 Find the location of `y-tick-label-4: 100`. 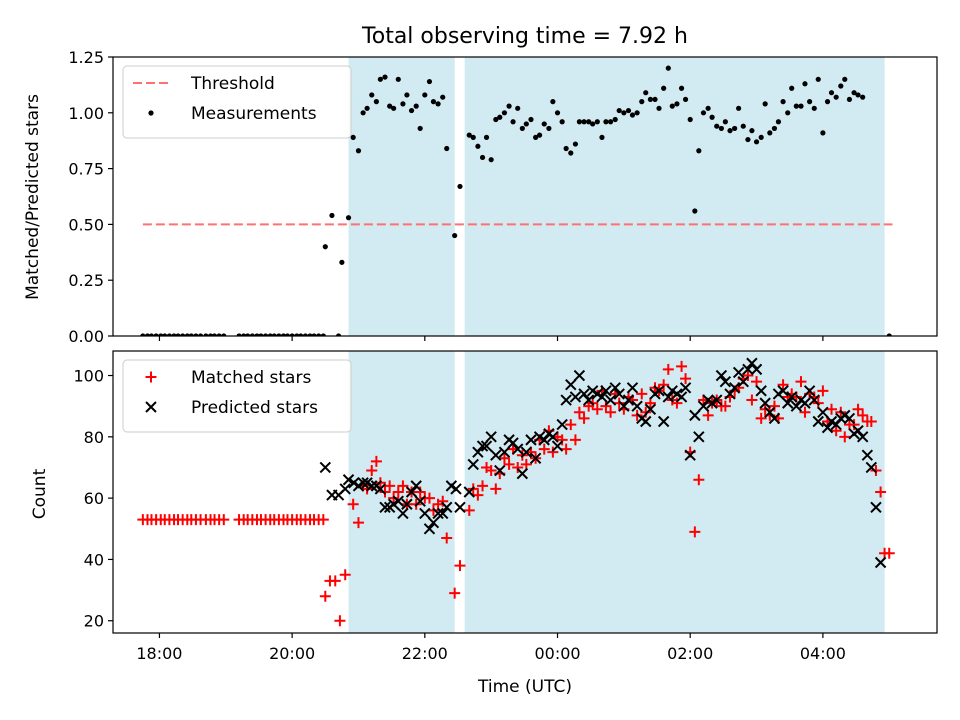

y-tick-label-4: 100 is located at coordinates (88, 376).